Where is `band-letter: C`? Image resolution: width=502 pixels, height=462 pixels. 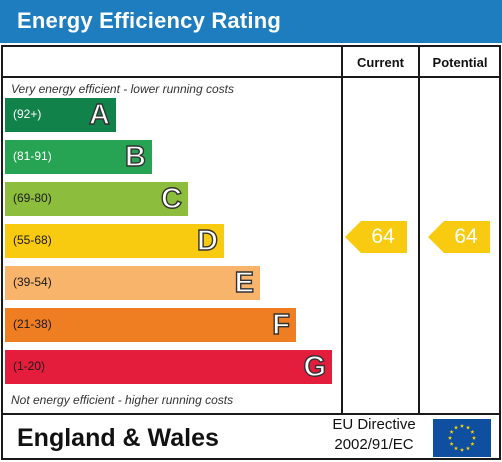 band-letter: C is located at coordinates (171, 198).